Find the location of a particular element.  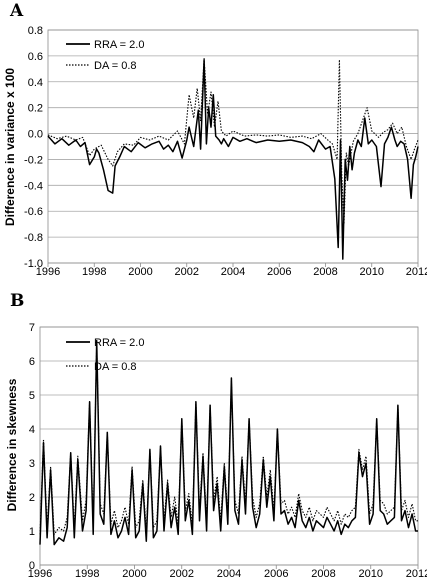

panel-a-y-tick-label: -0.8 is located at coordinates (33, 238).